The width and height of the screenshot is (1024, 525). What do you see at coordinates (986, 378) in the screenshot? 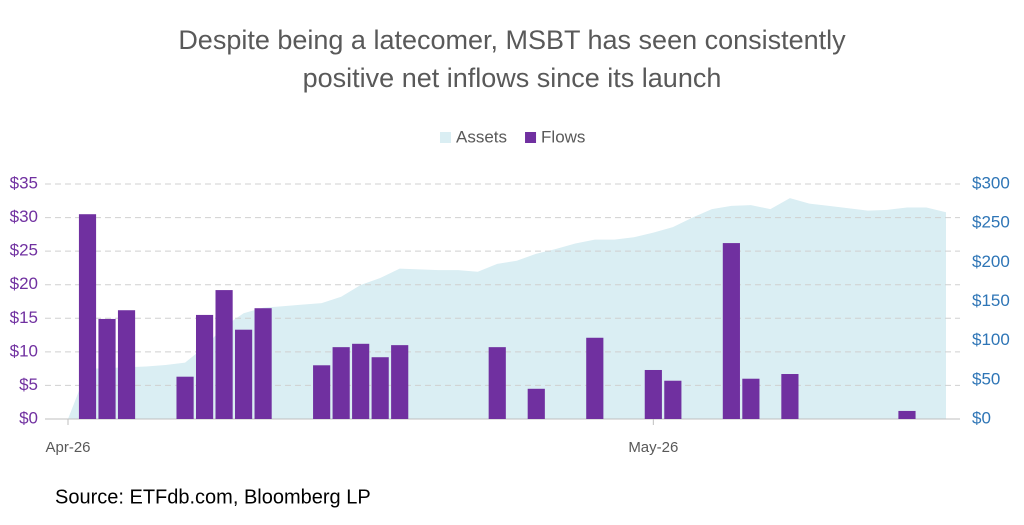
I see `y2-tick-label: $50` at bounding box center [986, 378].